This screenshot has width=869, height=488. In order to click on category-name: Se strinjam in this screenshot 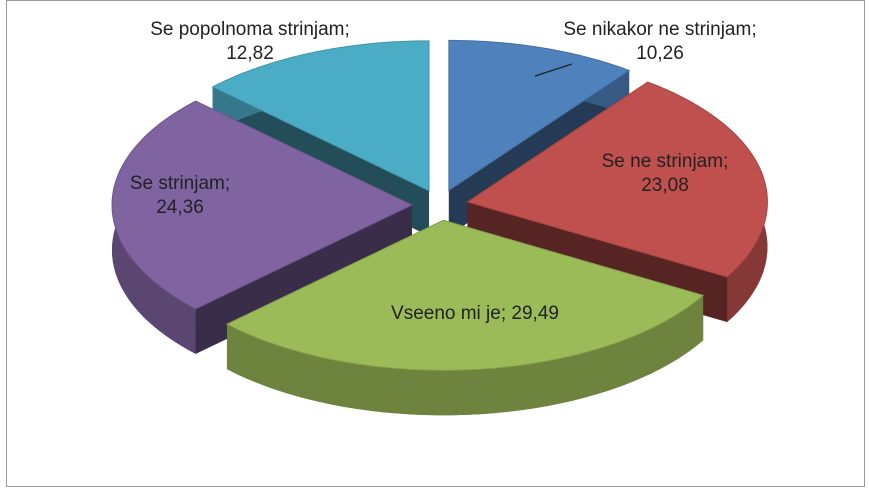, I will do `click(177, 183)`.